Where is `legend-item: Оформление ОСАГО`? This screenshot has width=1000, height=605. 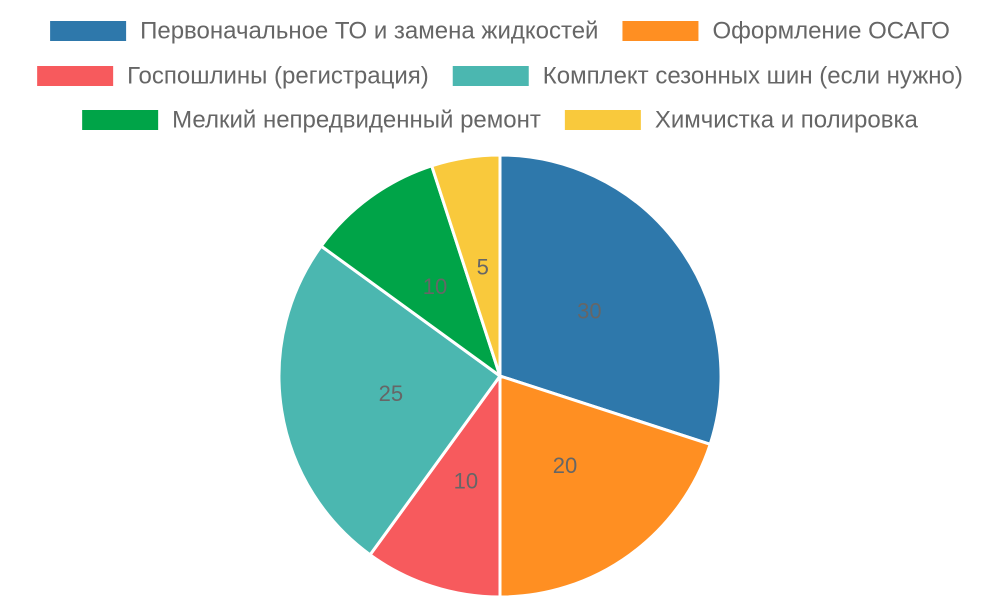
legend-item: Оформление ОСАГО is located at coordinates (786, 31).